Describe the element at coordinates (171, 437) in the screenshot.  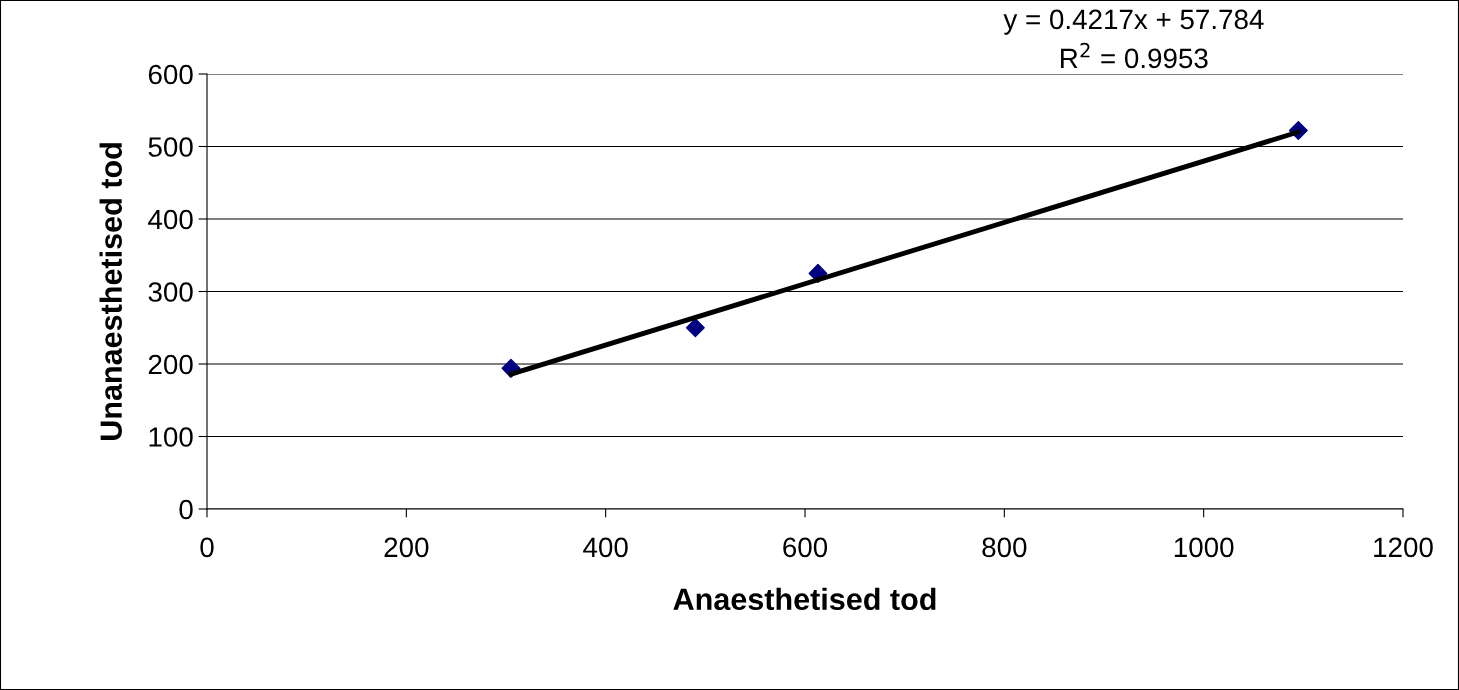
I see `y-tick-label: 100` at that location.